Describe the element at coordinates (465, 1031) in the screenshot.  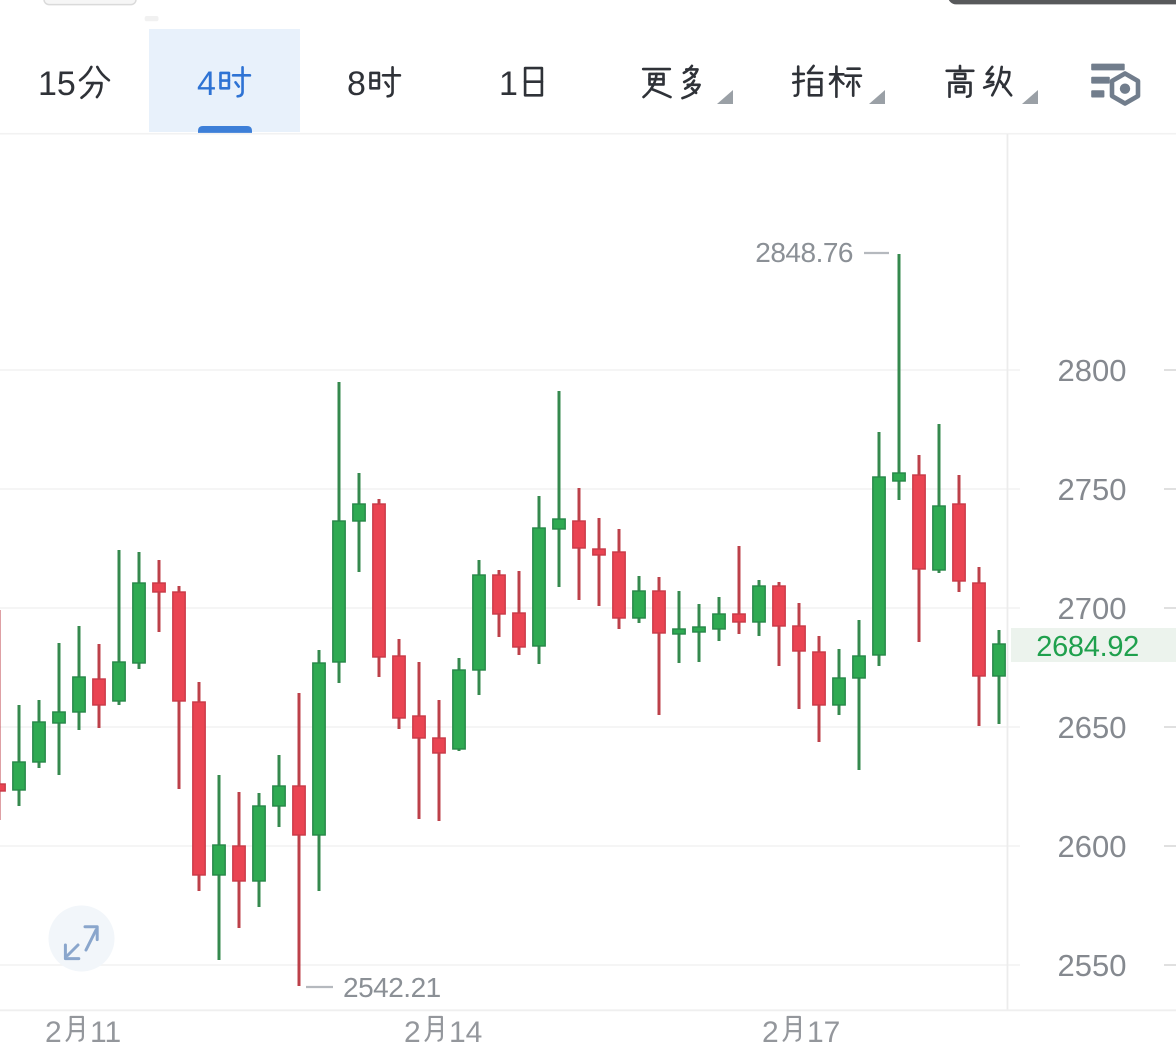
I see `svg-text: 14` at that location.